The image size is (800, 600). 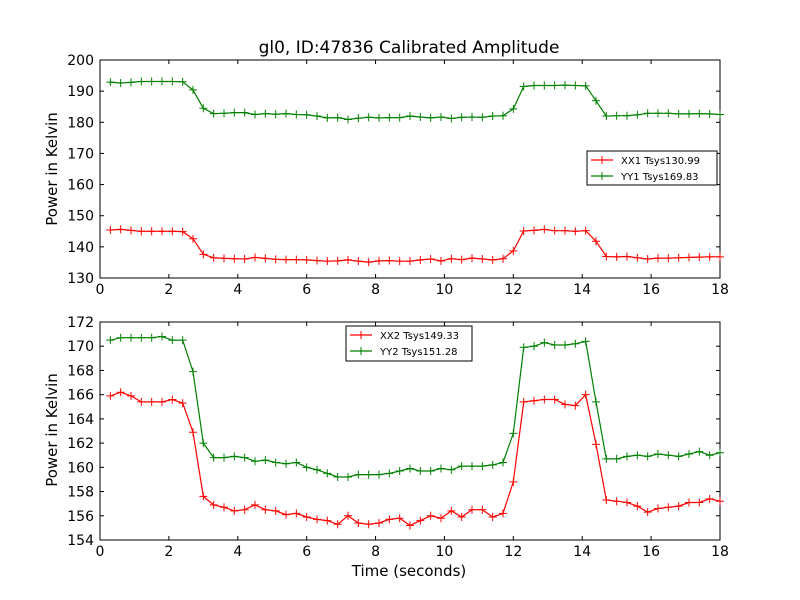 I want to click on top-legend-marker, so click(x=602, y=176).